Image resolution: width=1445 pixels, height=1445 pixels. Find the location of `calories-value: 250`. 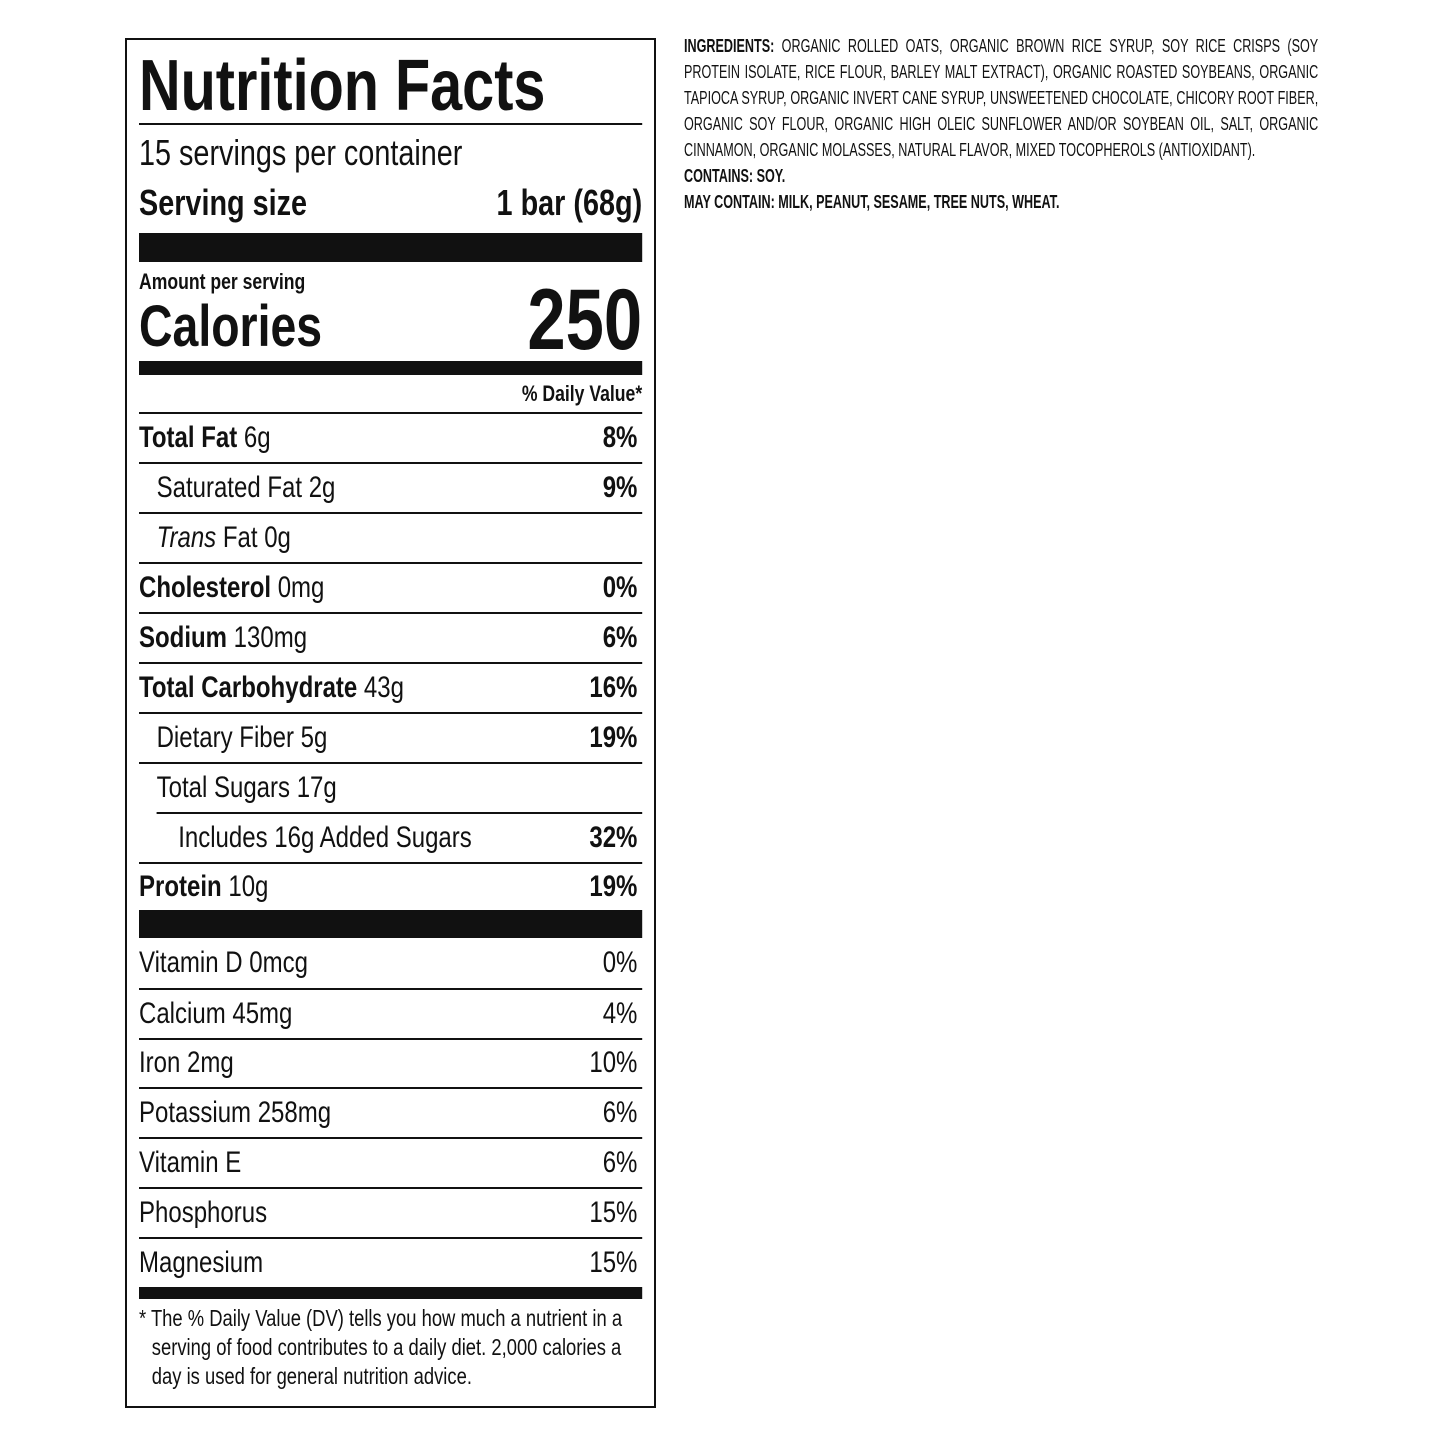

calories-value: 250 is located at coordinates (585, 320).